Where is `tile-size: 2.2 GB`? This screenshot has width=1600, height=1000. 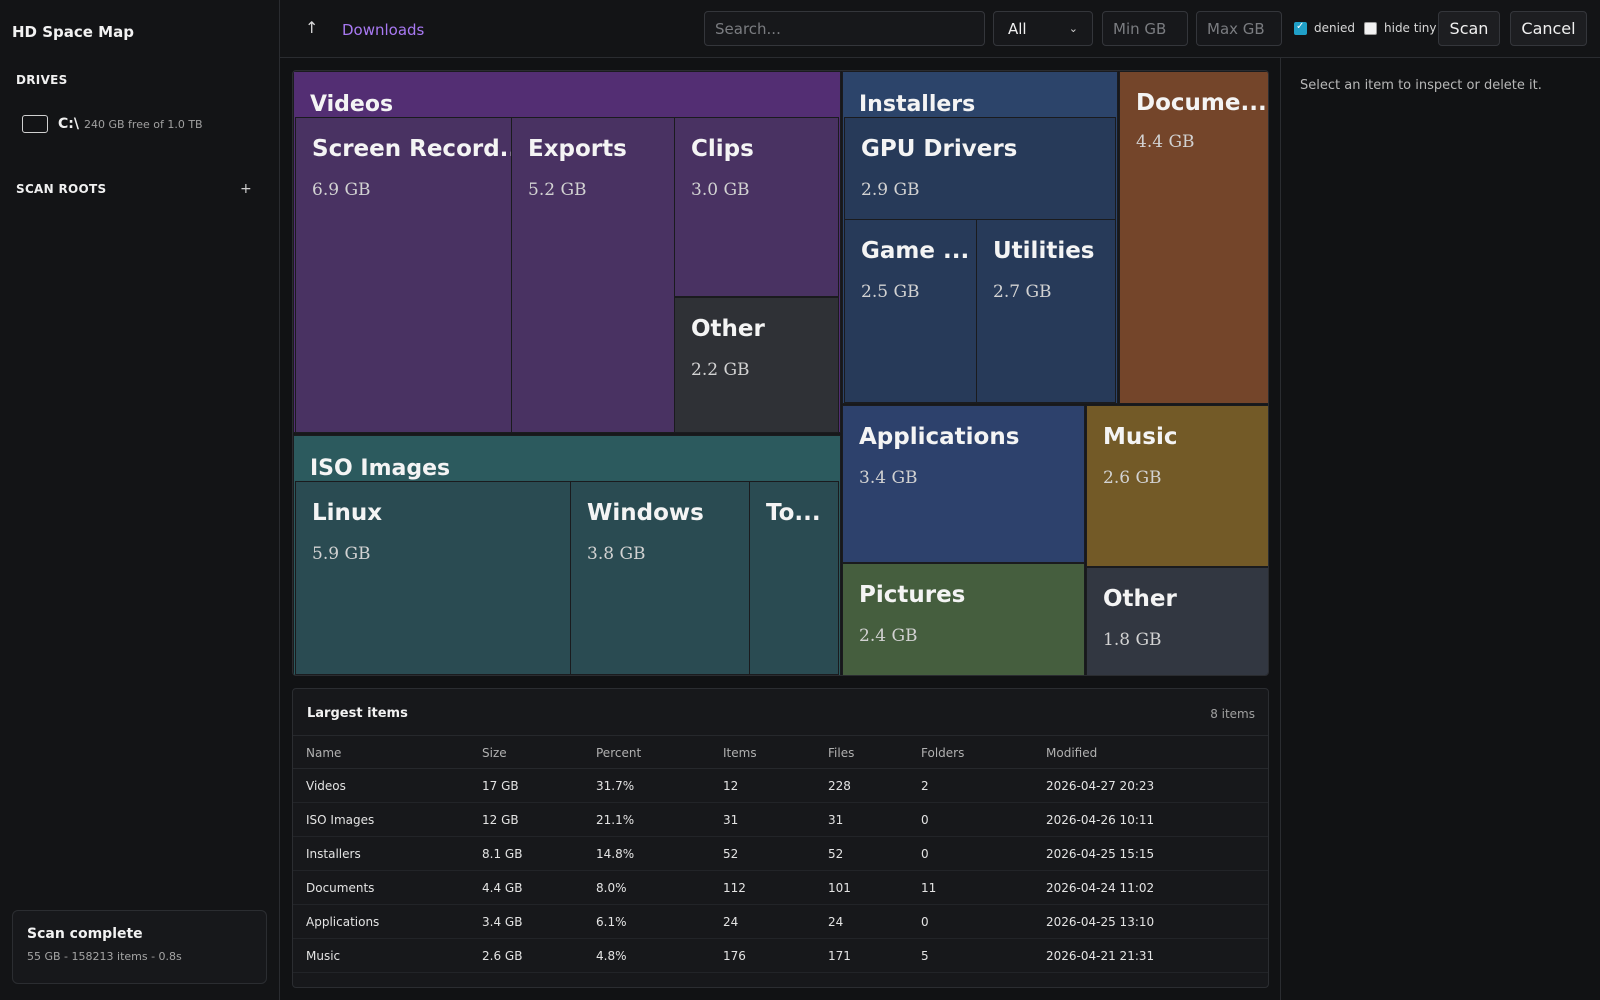 tile-size: 2.2 GB is located at coordinates (720, 370).